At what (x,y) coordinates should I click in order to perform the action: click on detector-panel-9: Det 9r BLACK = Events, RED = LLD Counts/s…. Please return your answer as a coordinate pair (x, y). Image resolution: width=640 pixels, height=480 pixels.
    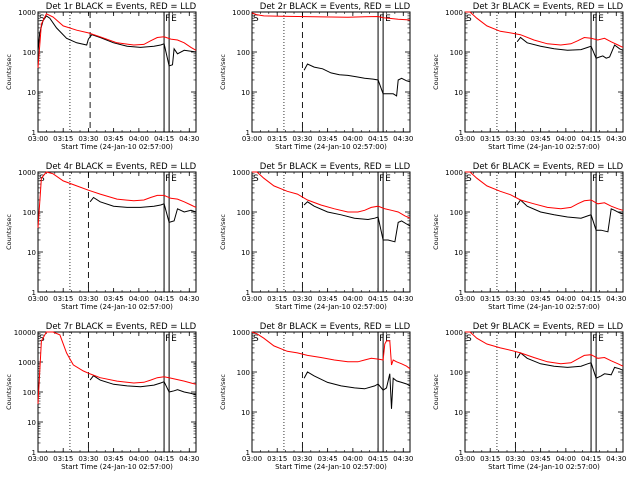
    Looking at the image, I should click on (529, 396).